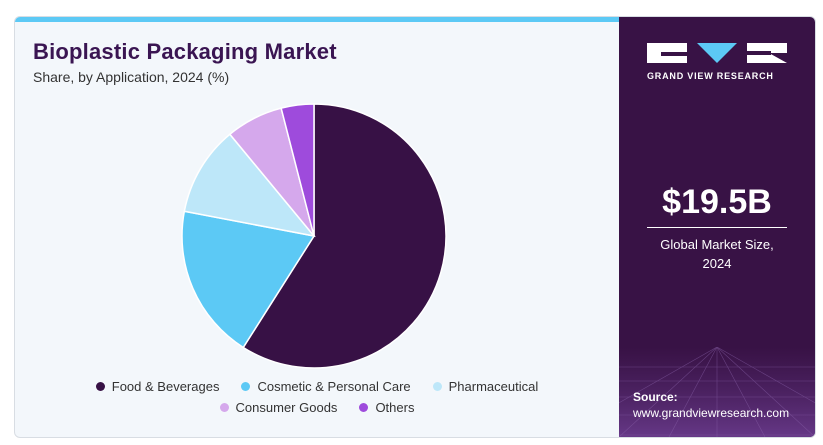 The height and width of the screenshot is (445, 823). I want to click on legend-item-cosmetic-personal-care: Cosmetic & Personal Care, so click(326, 386).